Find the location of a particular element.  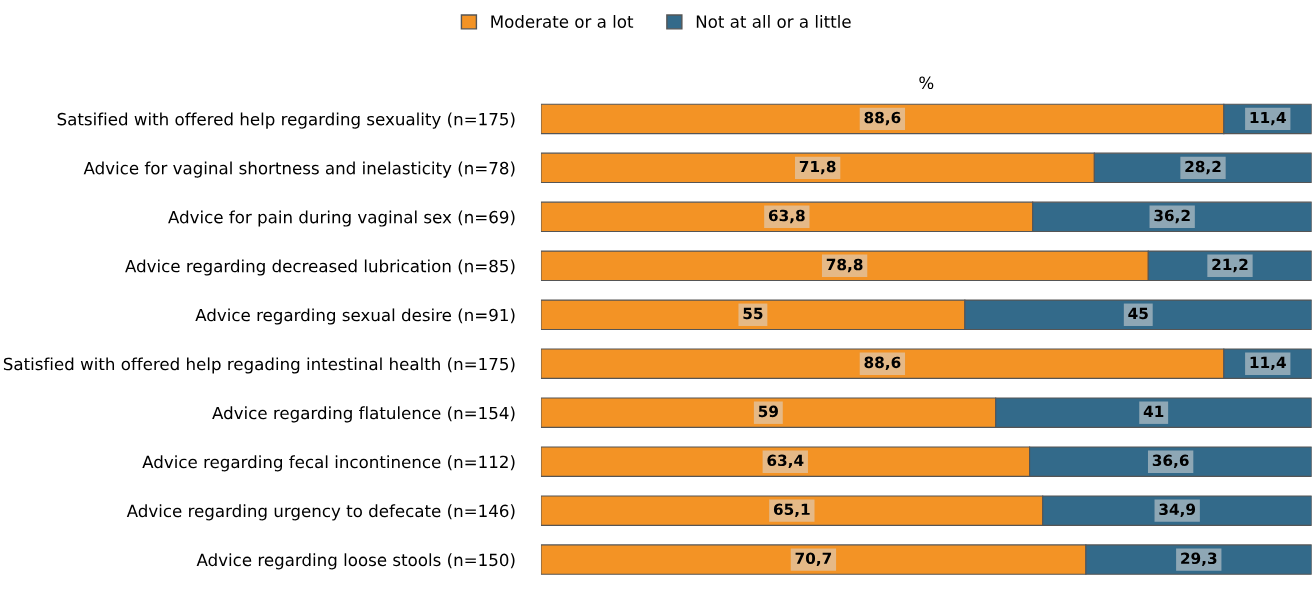

y-tick-label: Advice regarding fecal incontinence (n=112) is located at coordinates (328, 463).